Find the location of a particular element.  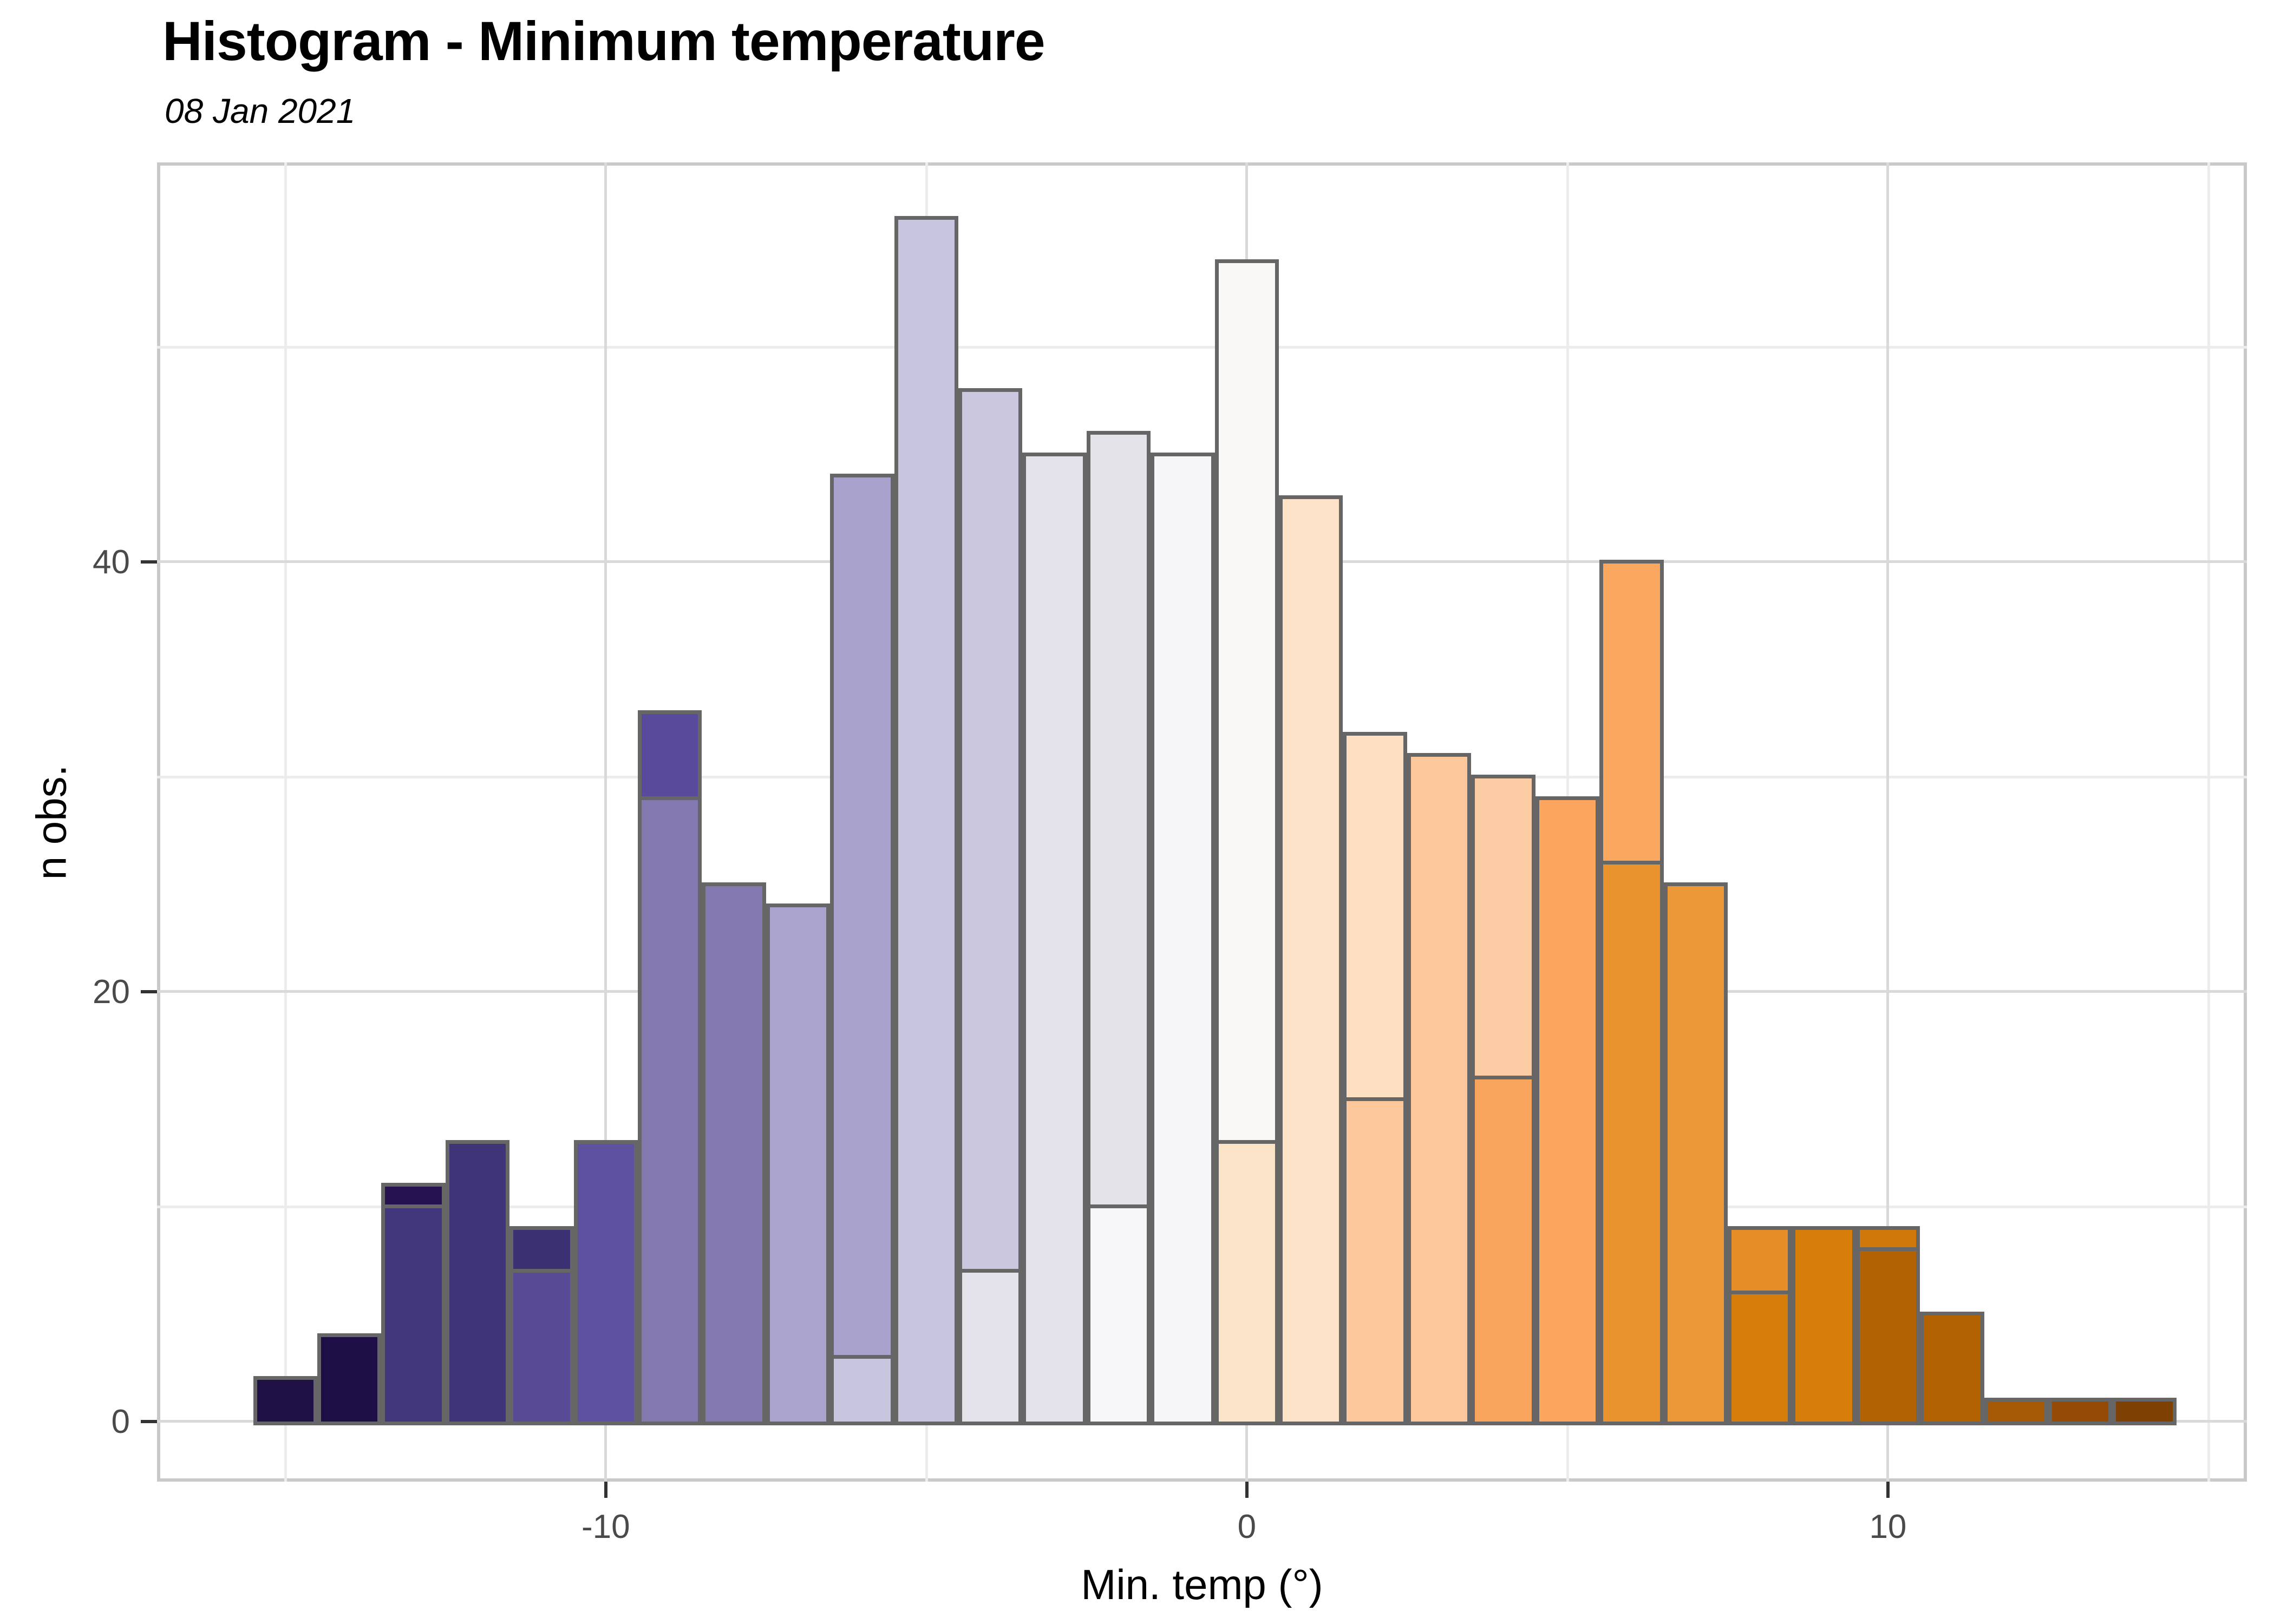

x-axis-title: Min. temp (°) is located at coordinates (1202, 1584).